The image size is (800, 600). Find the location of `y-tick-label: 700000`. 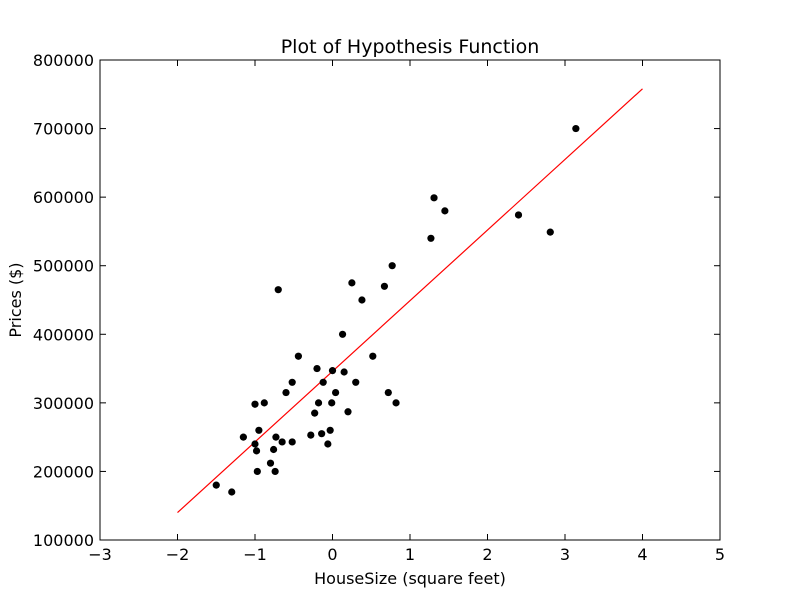

y-tick-label: 700000 is located at coordinates (63, 129).